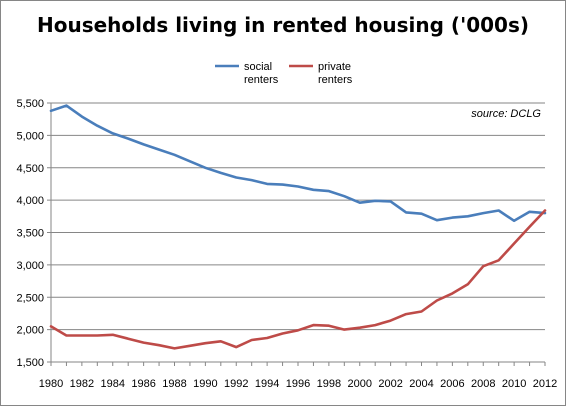  What do you see at coordinates (360, 384) in the screenshot?
I see `x-tick-label: 2000` at bounding box center [360, 384].